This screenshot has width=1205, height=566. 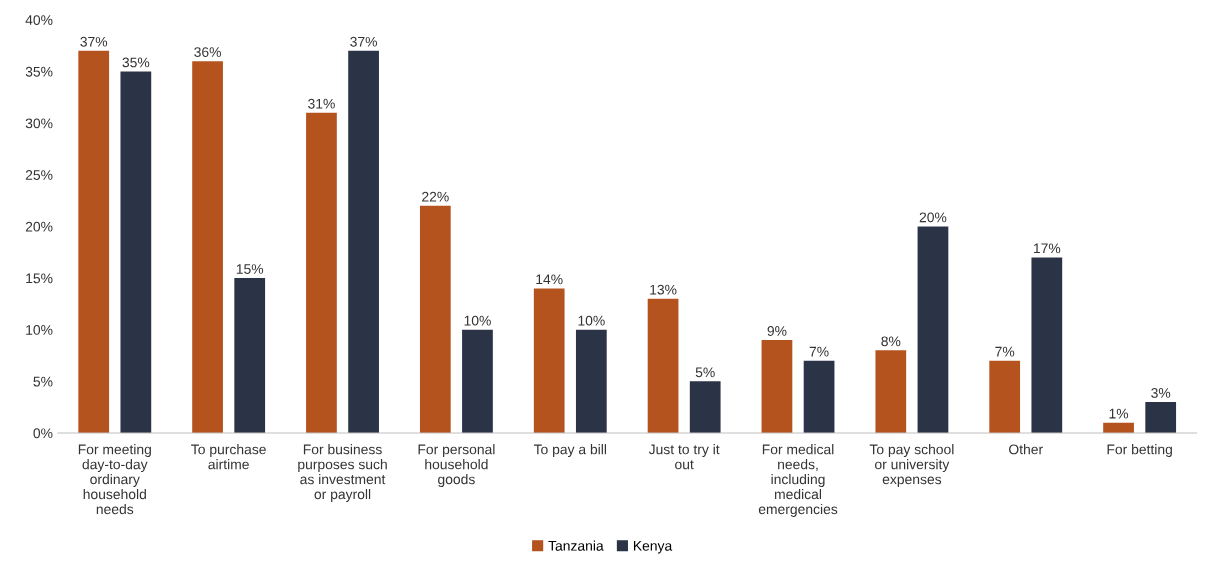 What do you see at coordinates (435, 196) in the screenshot?
I see `text: 22%` at bounding box center [435, 196].